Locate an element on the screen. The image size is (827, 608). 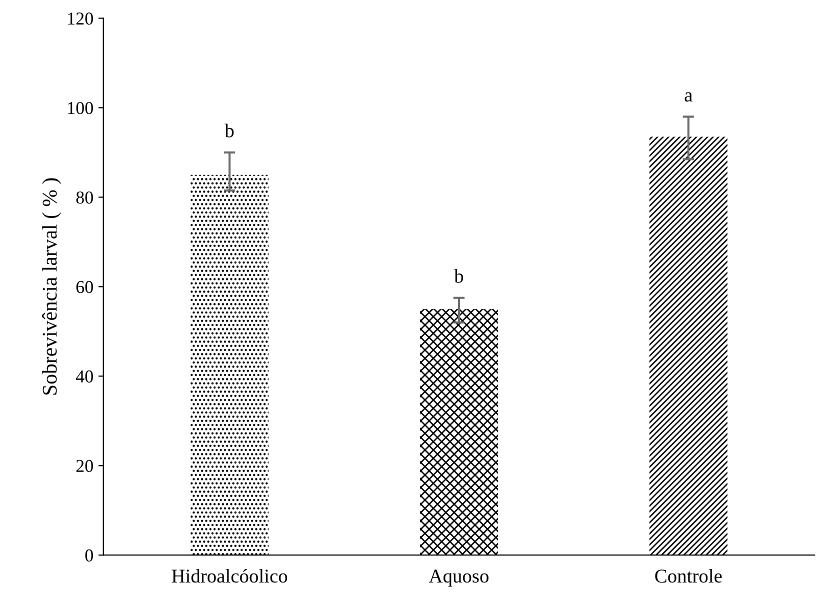
x-tick-label: Hidroalcóolico is located at coordinates (230, 575).